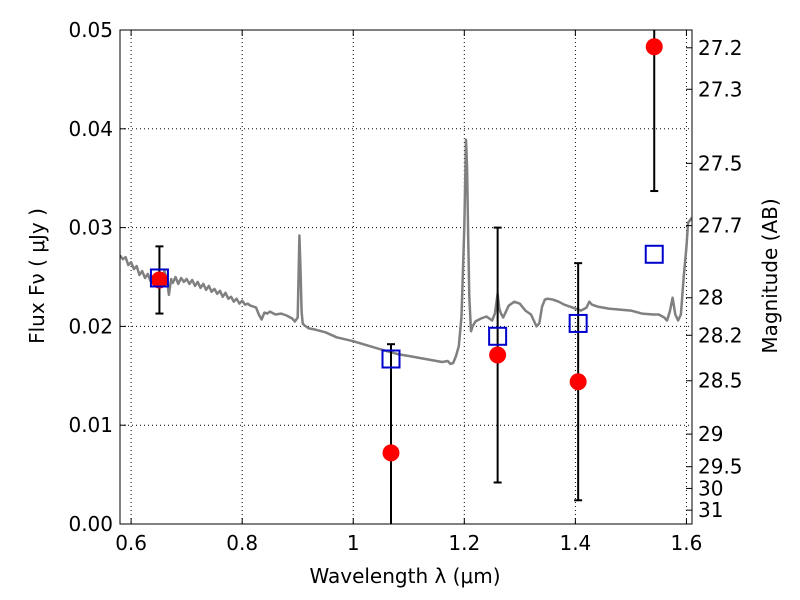 This screenshot has width=800, height=600. I want to click on right-tick-label: 27.7, so click(720, 226).